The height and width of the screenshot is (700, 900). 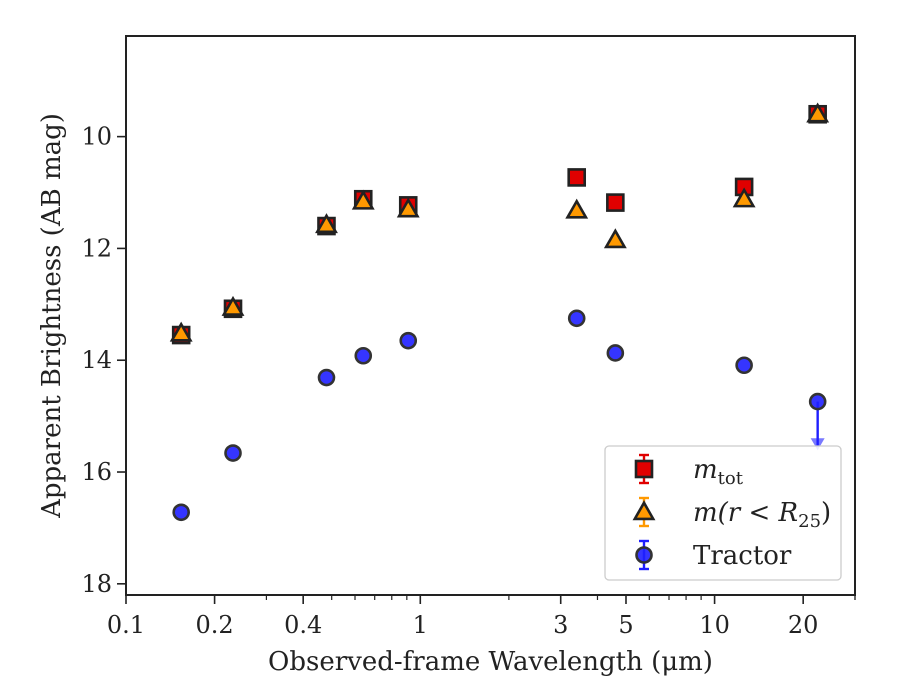 I want to click on legend-label-main: m(r < R, so click(x=745, y=513).